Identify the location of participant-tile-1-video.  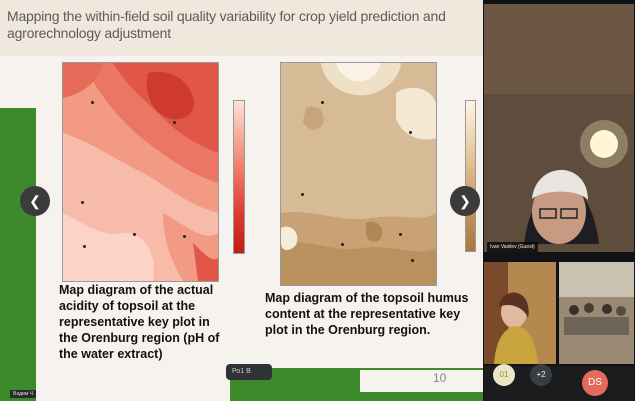
(520, 313).